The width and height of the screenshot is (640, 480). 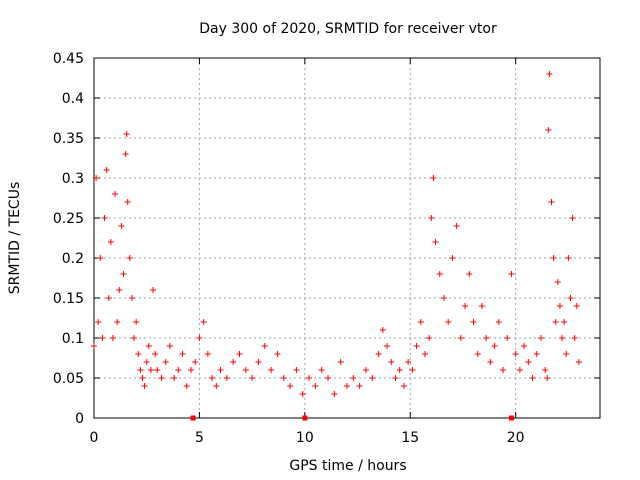 I want to click on x-tick-label: 10, so click(x=305, y=438).